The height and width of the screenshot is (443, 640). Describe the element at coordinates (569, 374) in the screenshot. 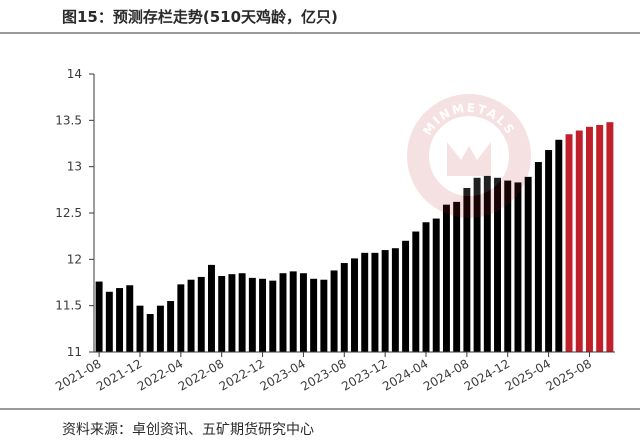

I see `x-tick-label: 2025-08` at that location.